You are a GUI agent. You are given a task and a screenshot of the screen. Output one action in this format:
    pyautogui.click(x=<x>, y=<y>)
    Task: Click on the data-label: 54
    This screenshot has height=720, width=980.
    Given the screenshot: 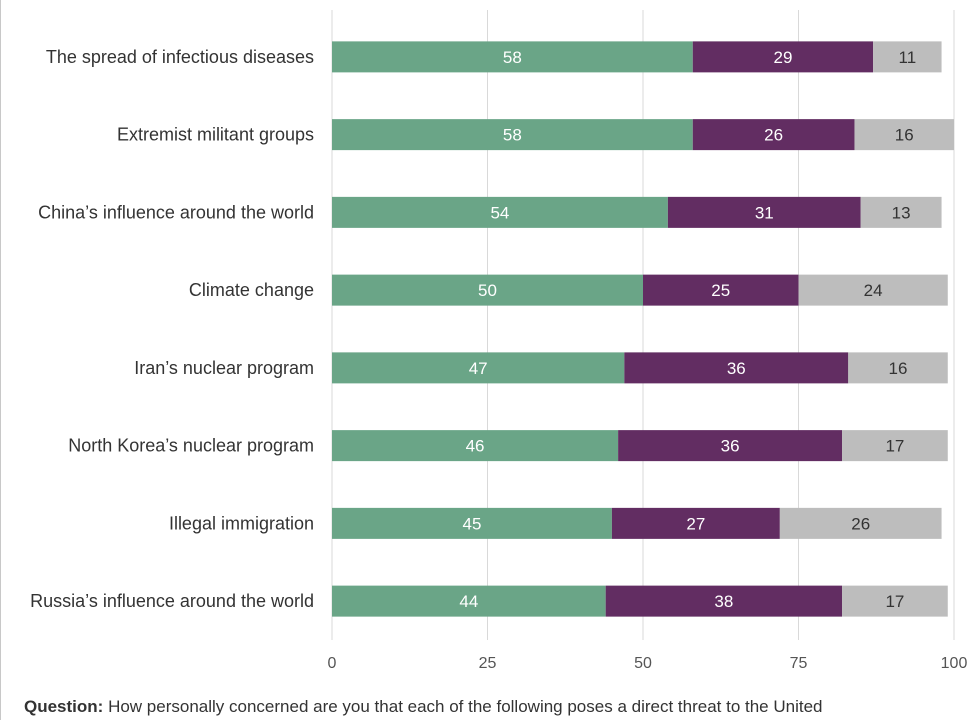 What is the action you would take?
    pyautogui.click(x=499, y=212)
    